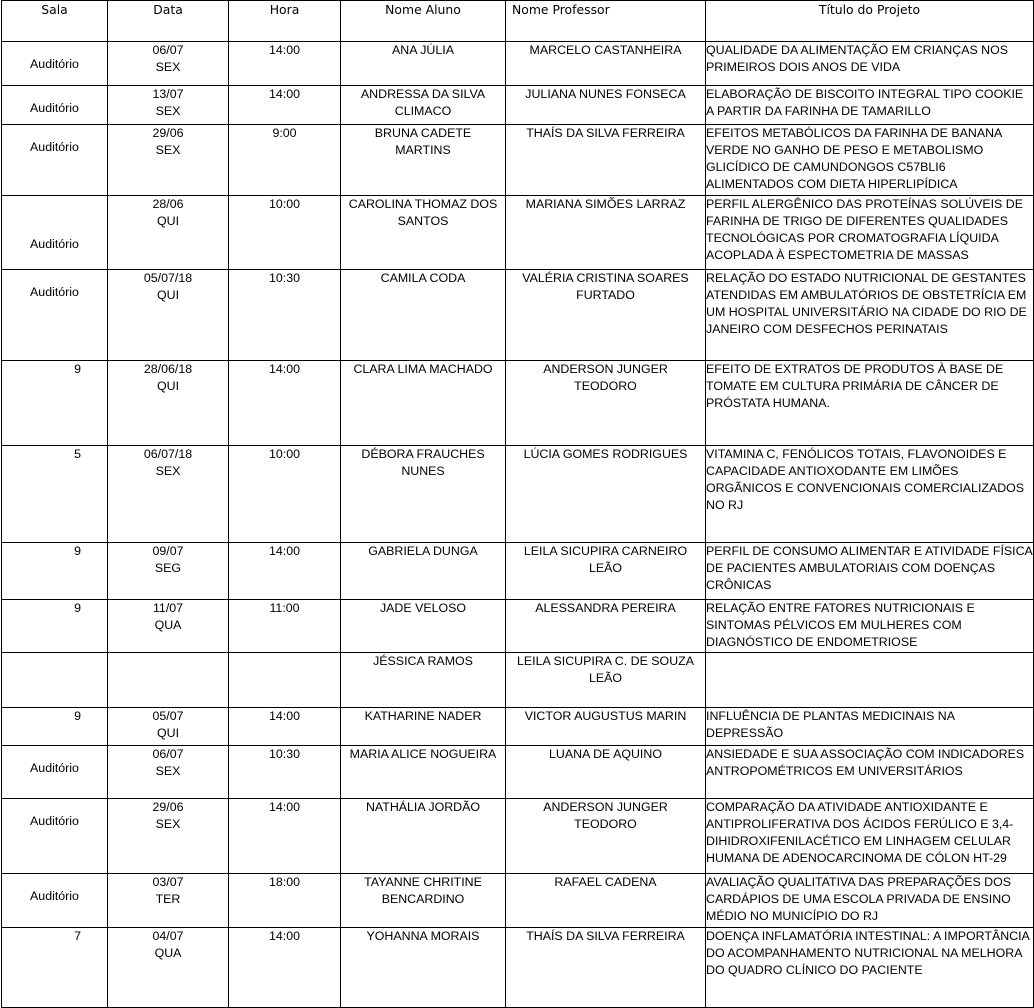 Image resolution: width=1034 pixels, height=1008 pixels. I want to click on cell-professor: LÚCIA GOMES RODRIGUES, so click(605, 494).